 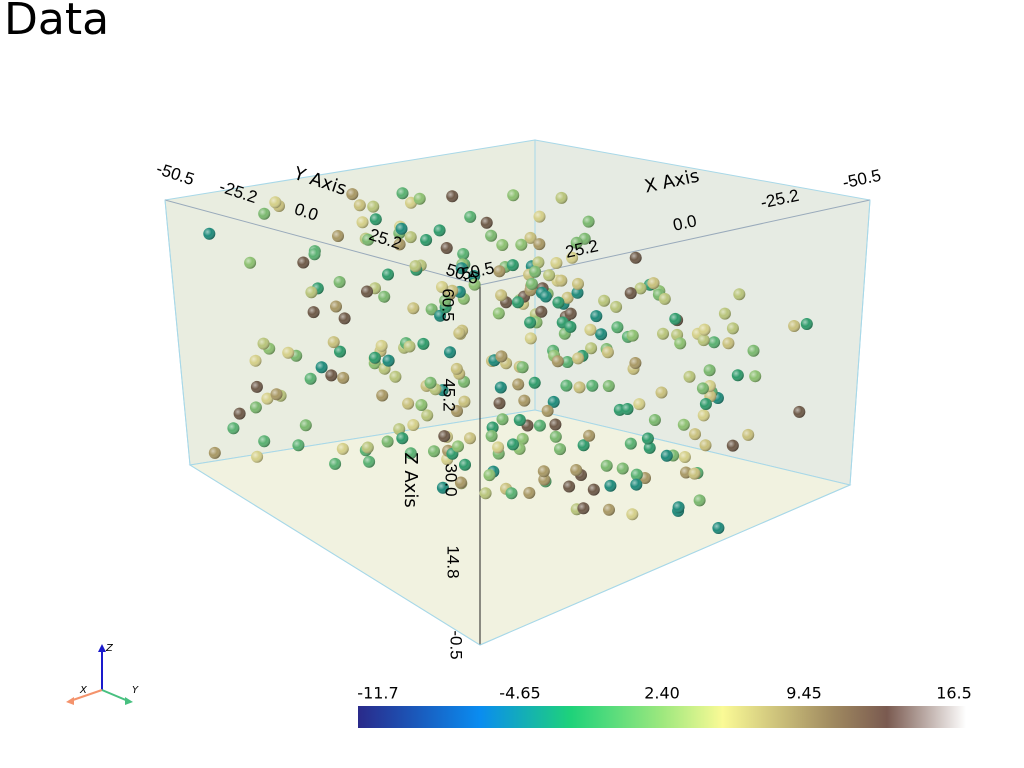 What do you see at coordinates (175, 174) in the screenshot?
I see `y-tick-label: -50.5` at bounding box center [175, 174].